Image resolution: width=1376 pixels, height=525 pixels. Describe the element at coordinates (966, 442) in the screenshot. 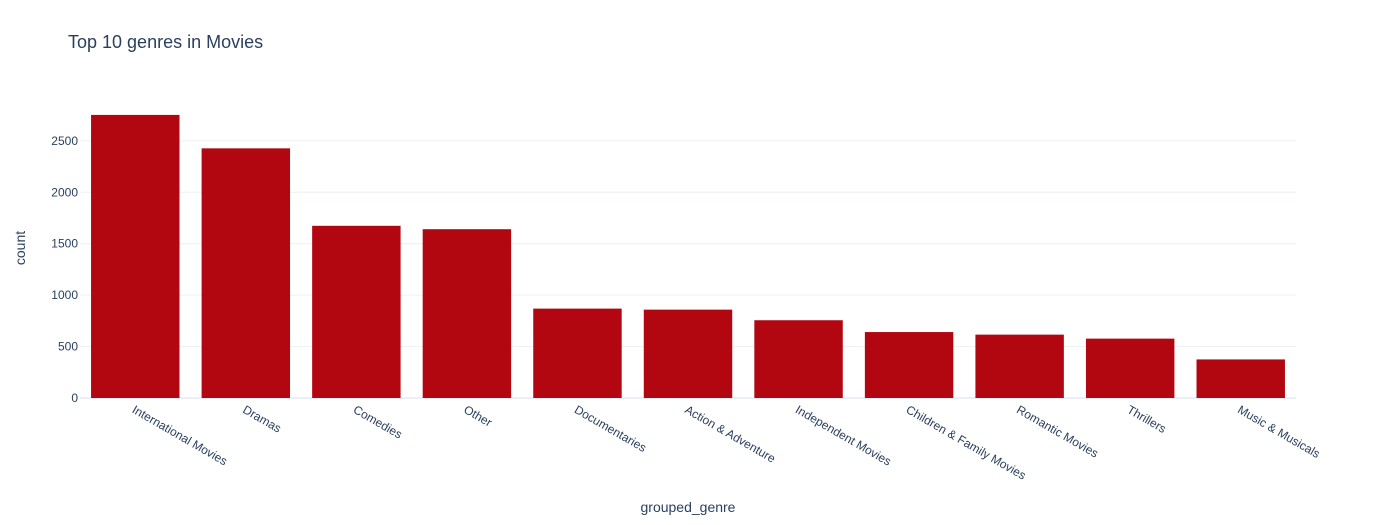

I see `x-tick-label: Children & Family Movies` at that location.